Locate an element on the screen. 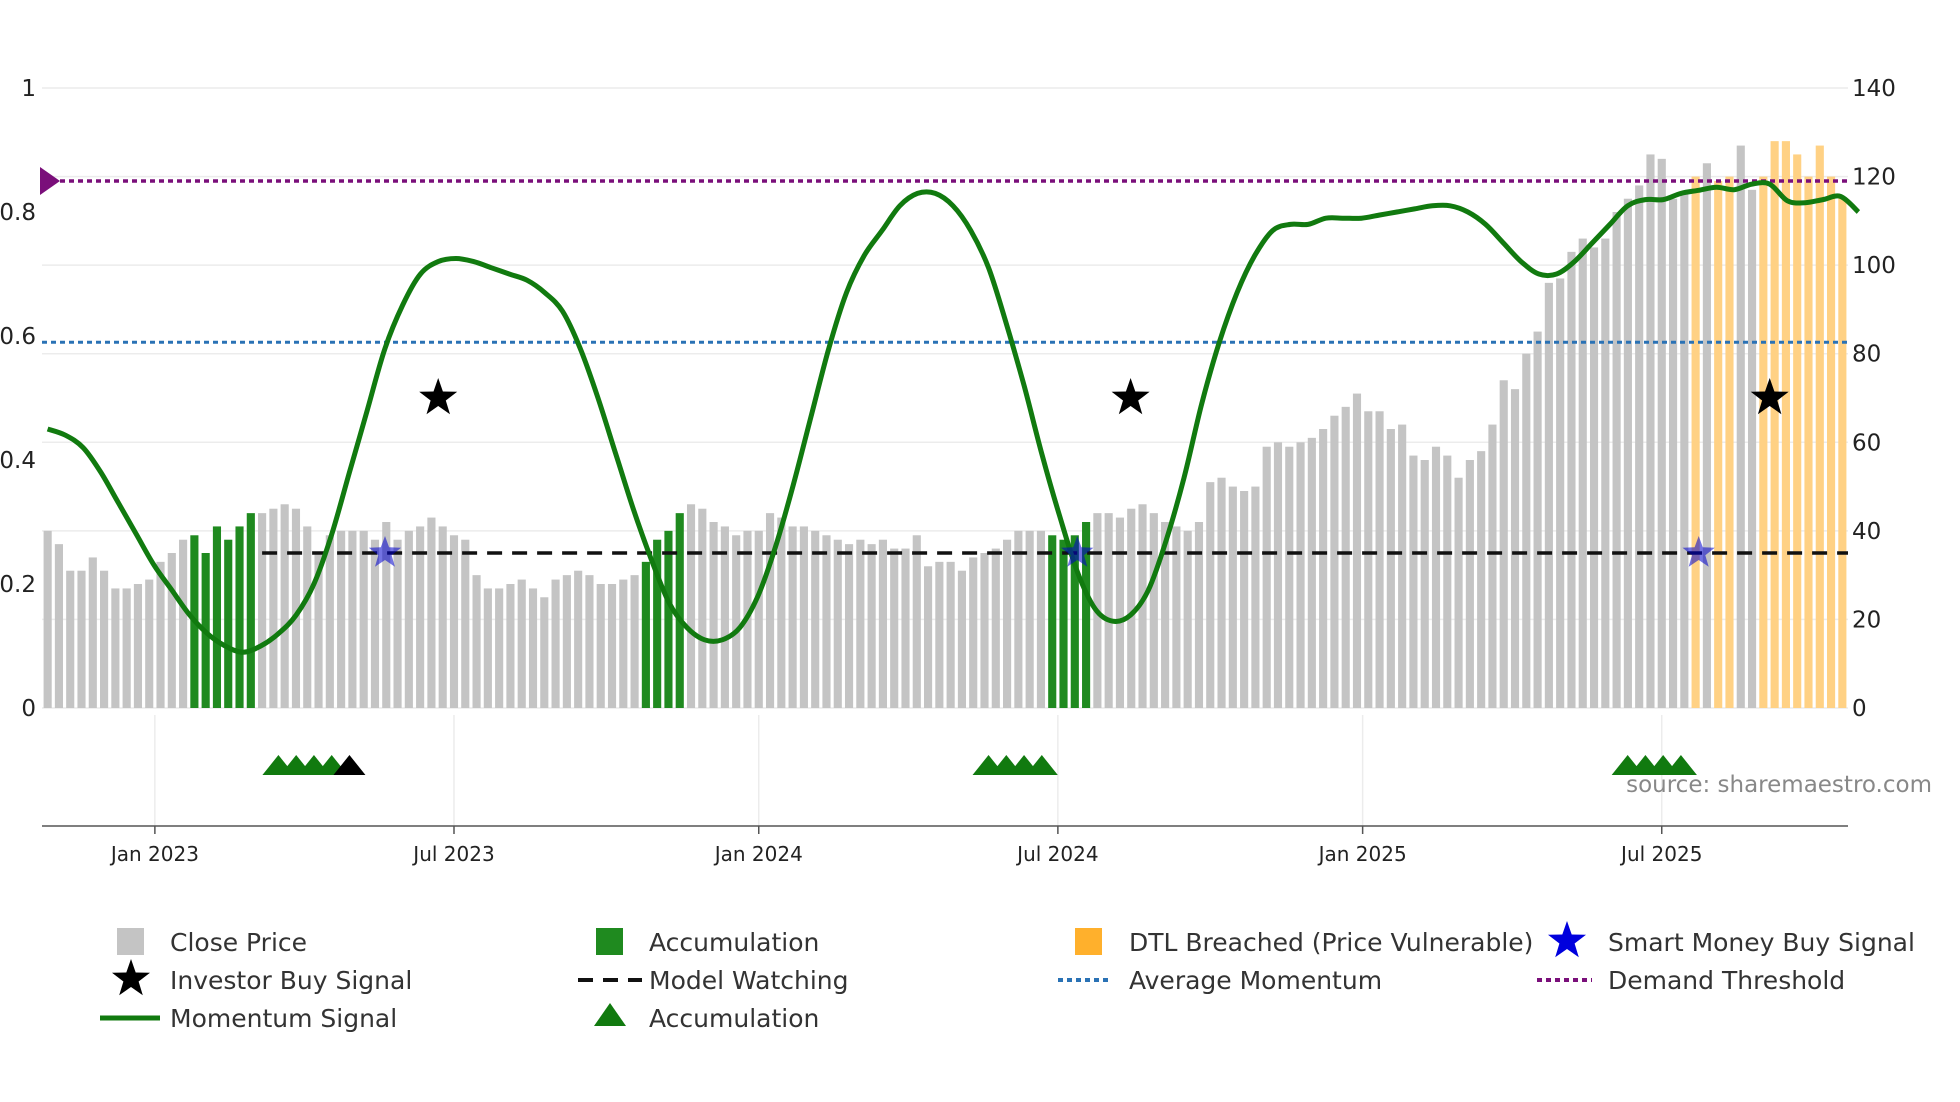 The height and width of the screenshot is (1102, 1960). right-axis-tick: 140 is located at coordinates (1874, 89).